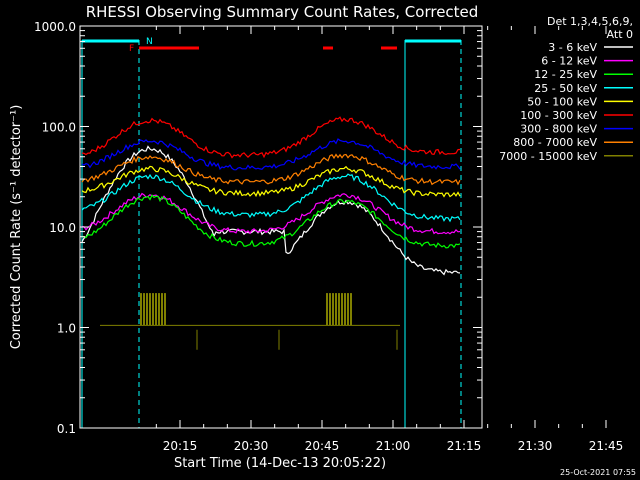  What do you see at coordinates (66, 329) in the screenshot?
I see `y-tick-label: 1.0` at bounding box center [66, 329].